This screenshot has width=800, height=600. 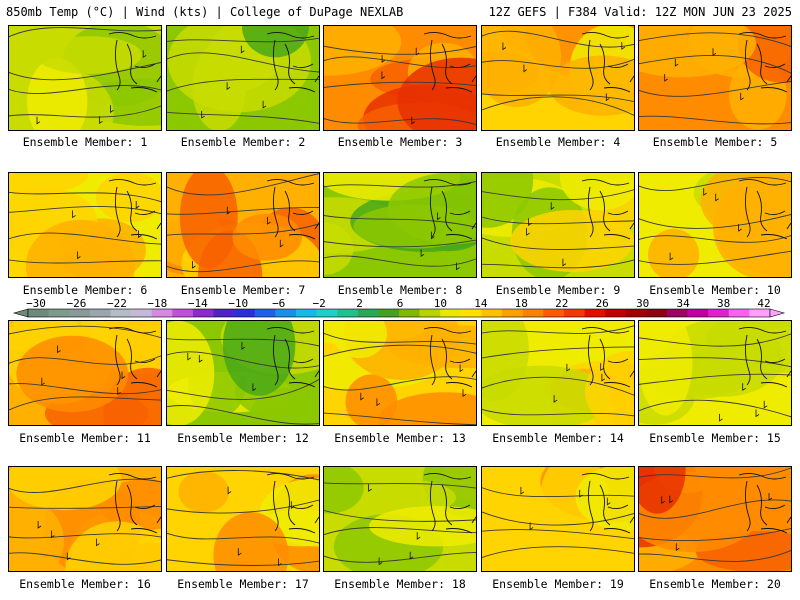 What do you see at coordinates (400, 584) in the screenshot?
I see `ensemble-member-label: Ensemble Member: 18` at bounding box center [400, 584].